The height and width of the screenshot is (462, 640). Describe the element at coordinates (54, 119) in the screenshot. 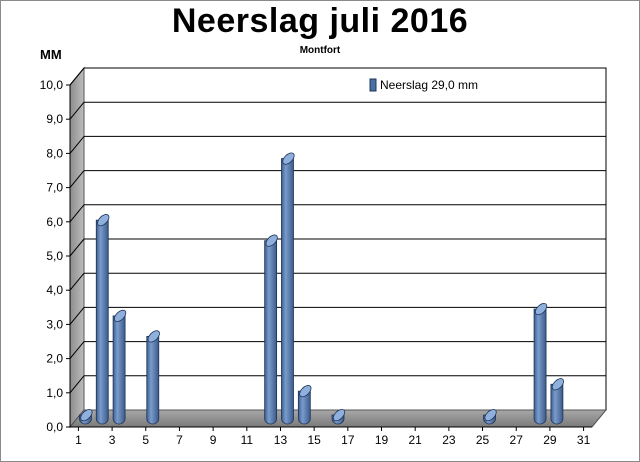

I see `y-tick-label: 9,0` at that location.